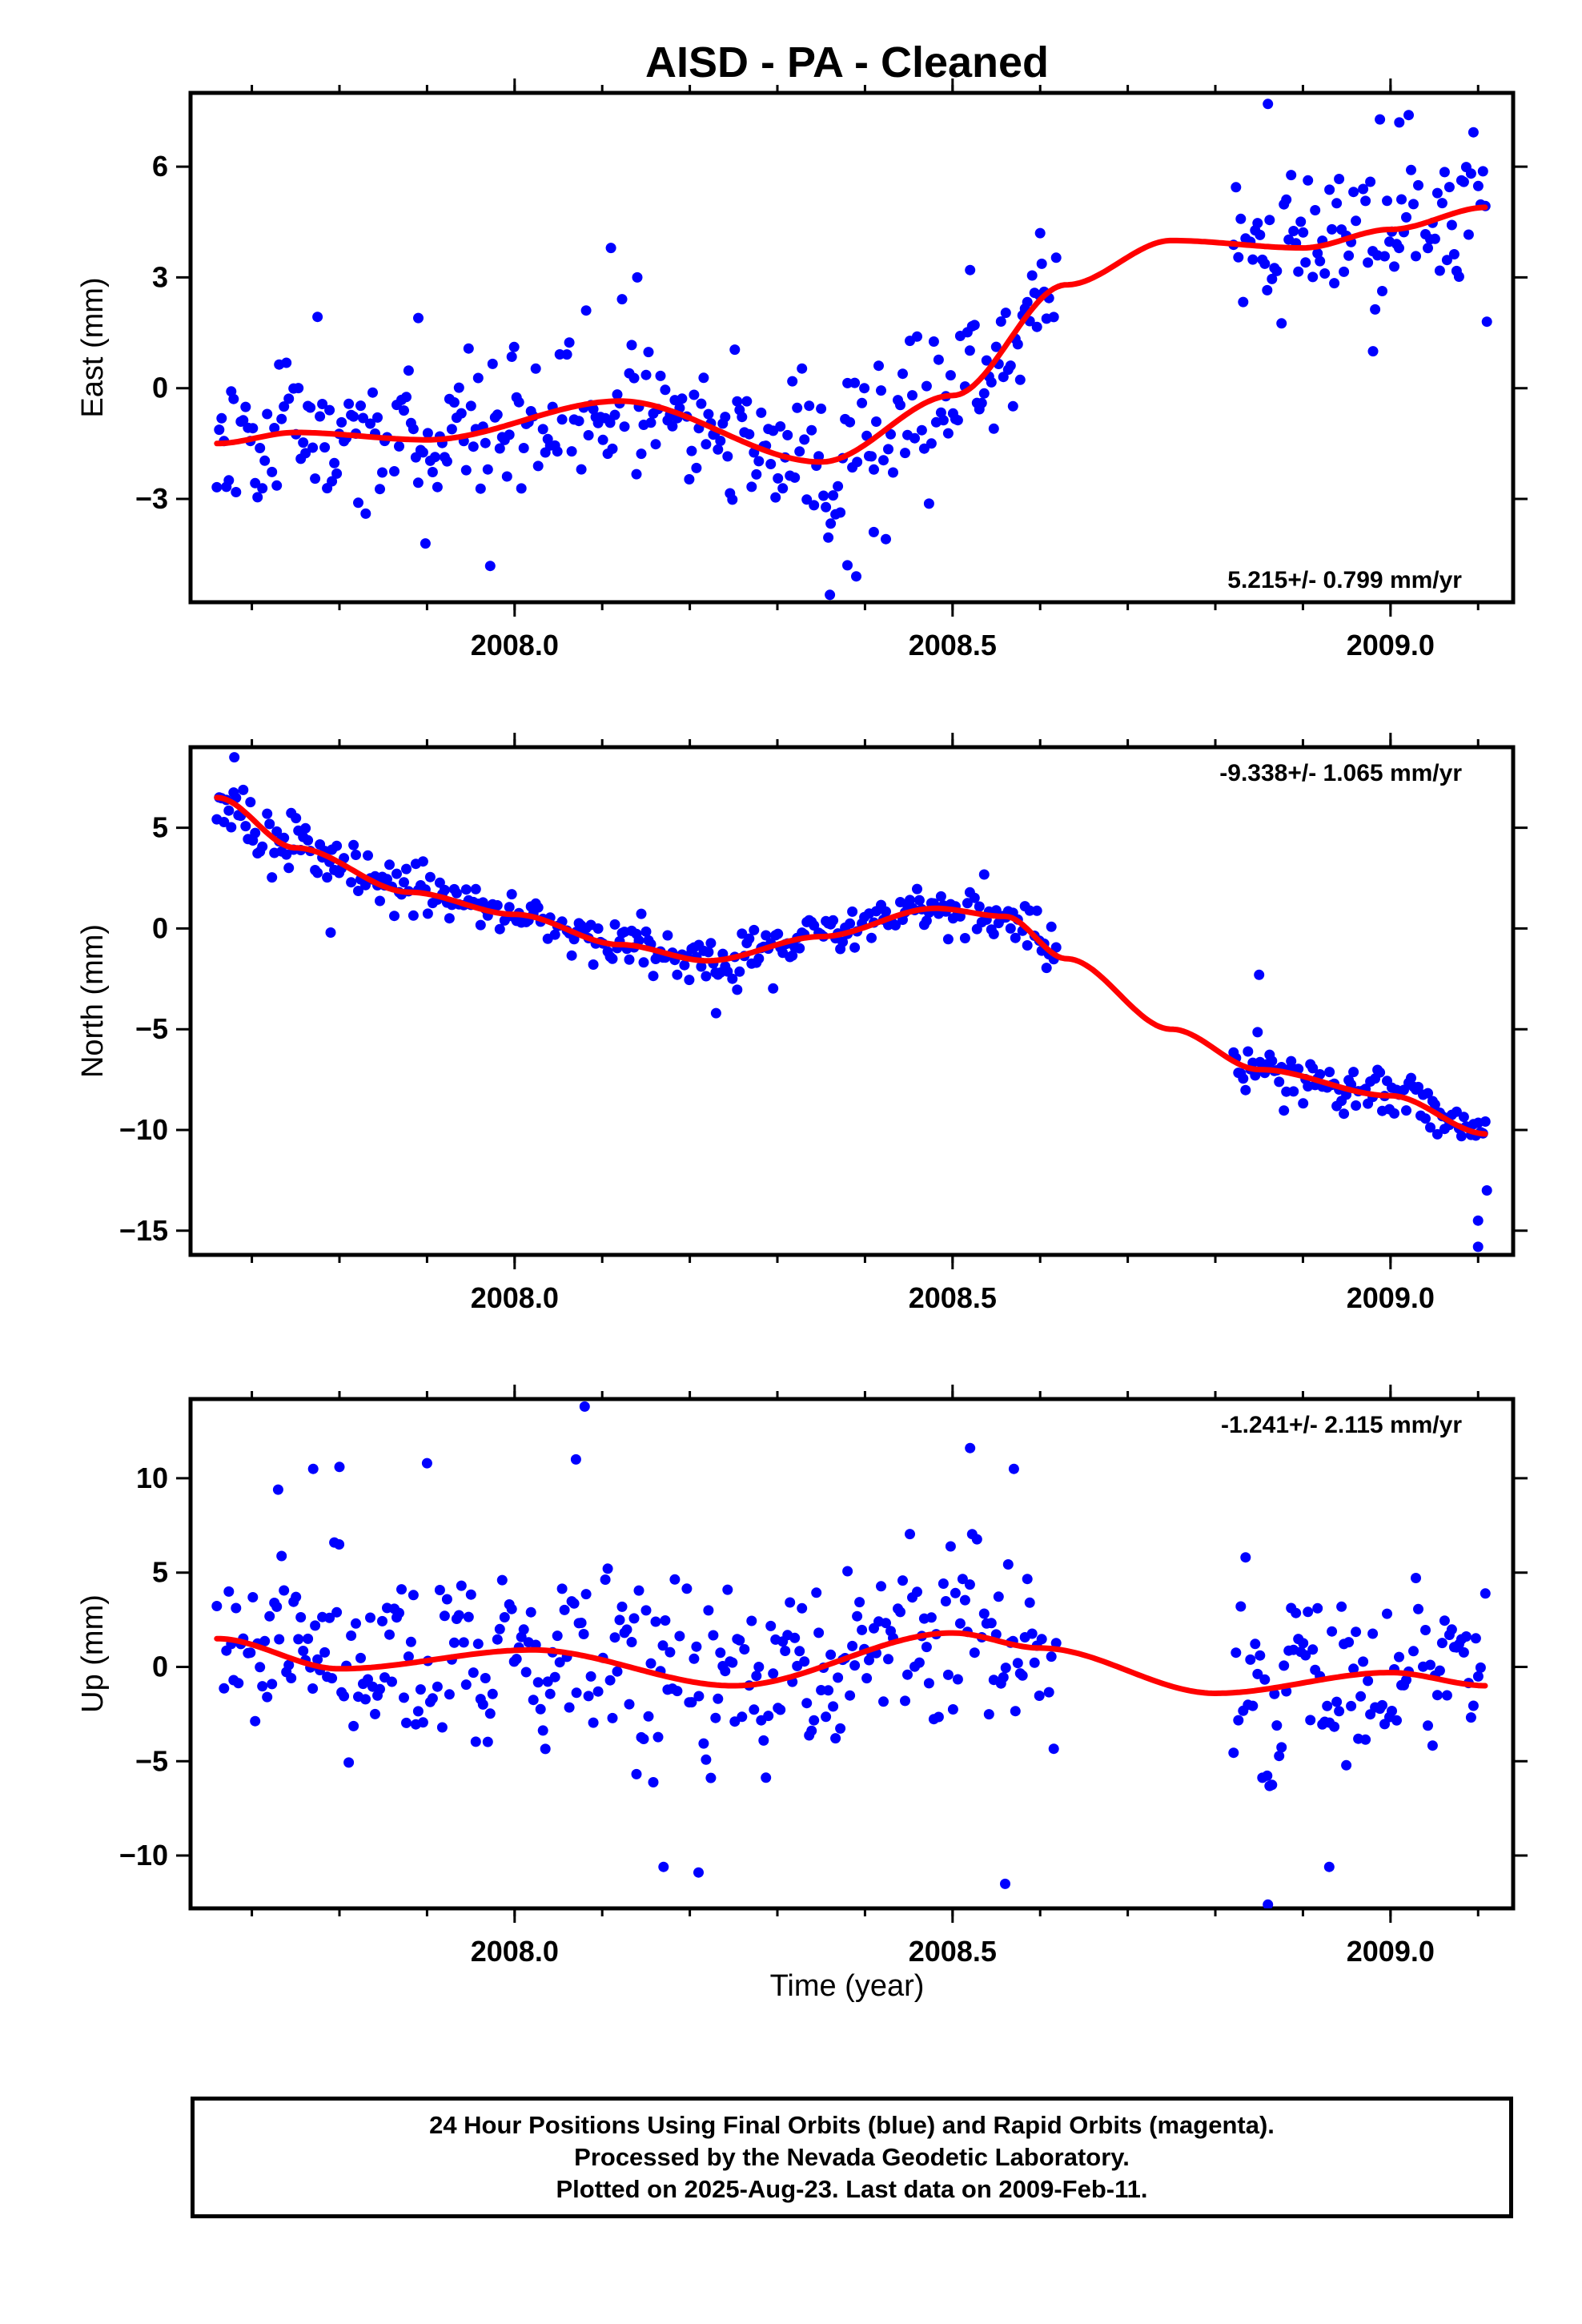 The width and height of the screenshot is (1582, 2324). Describe the element at coordinates (953, 645) in the screenshot. I see `x-tick-label: 2008.5` at that location.